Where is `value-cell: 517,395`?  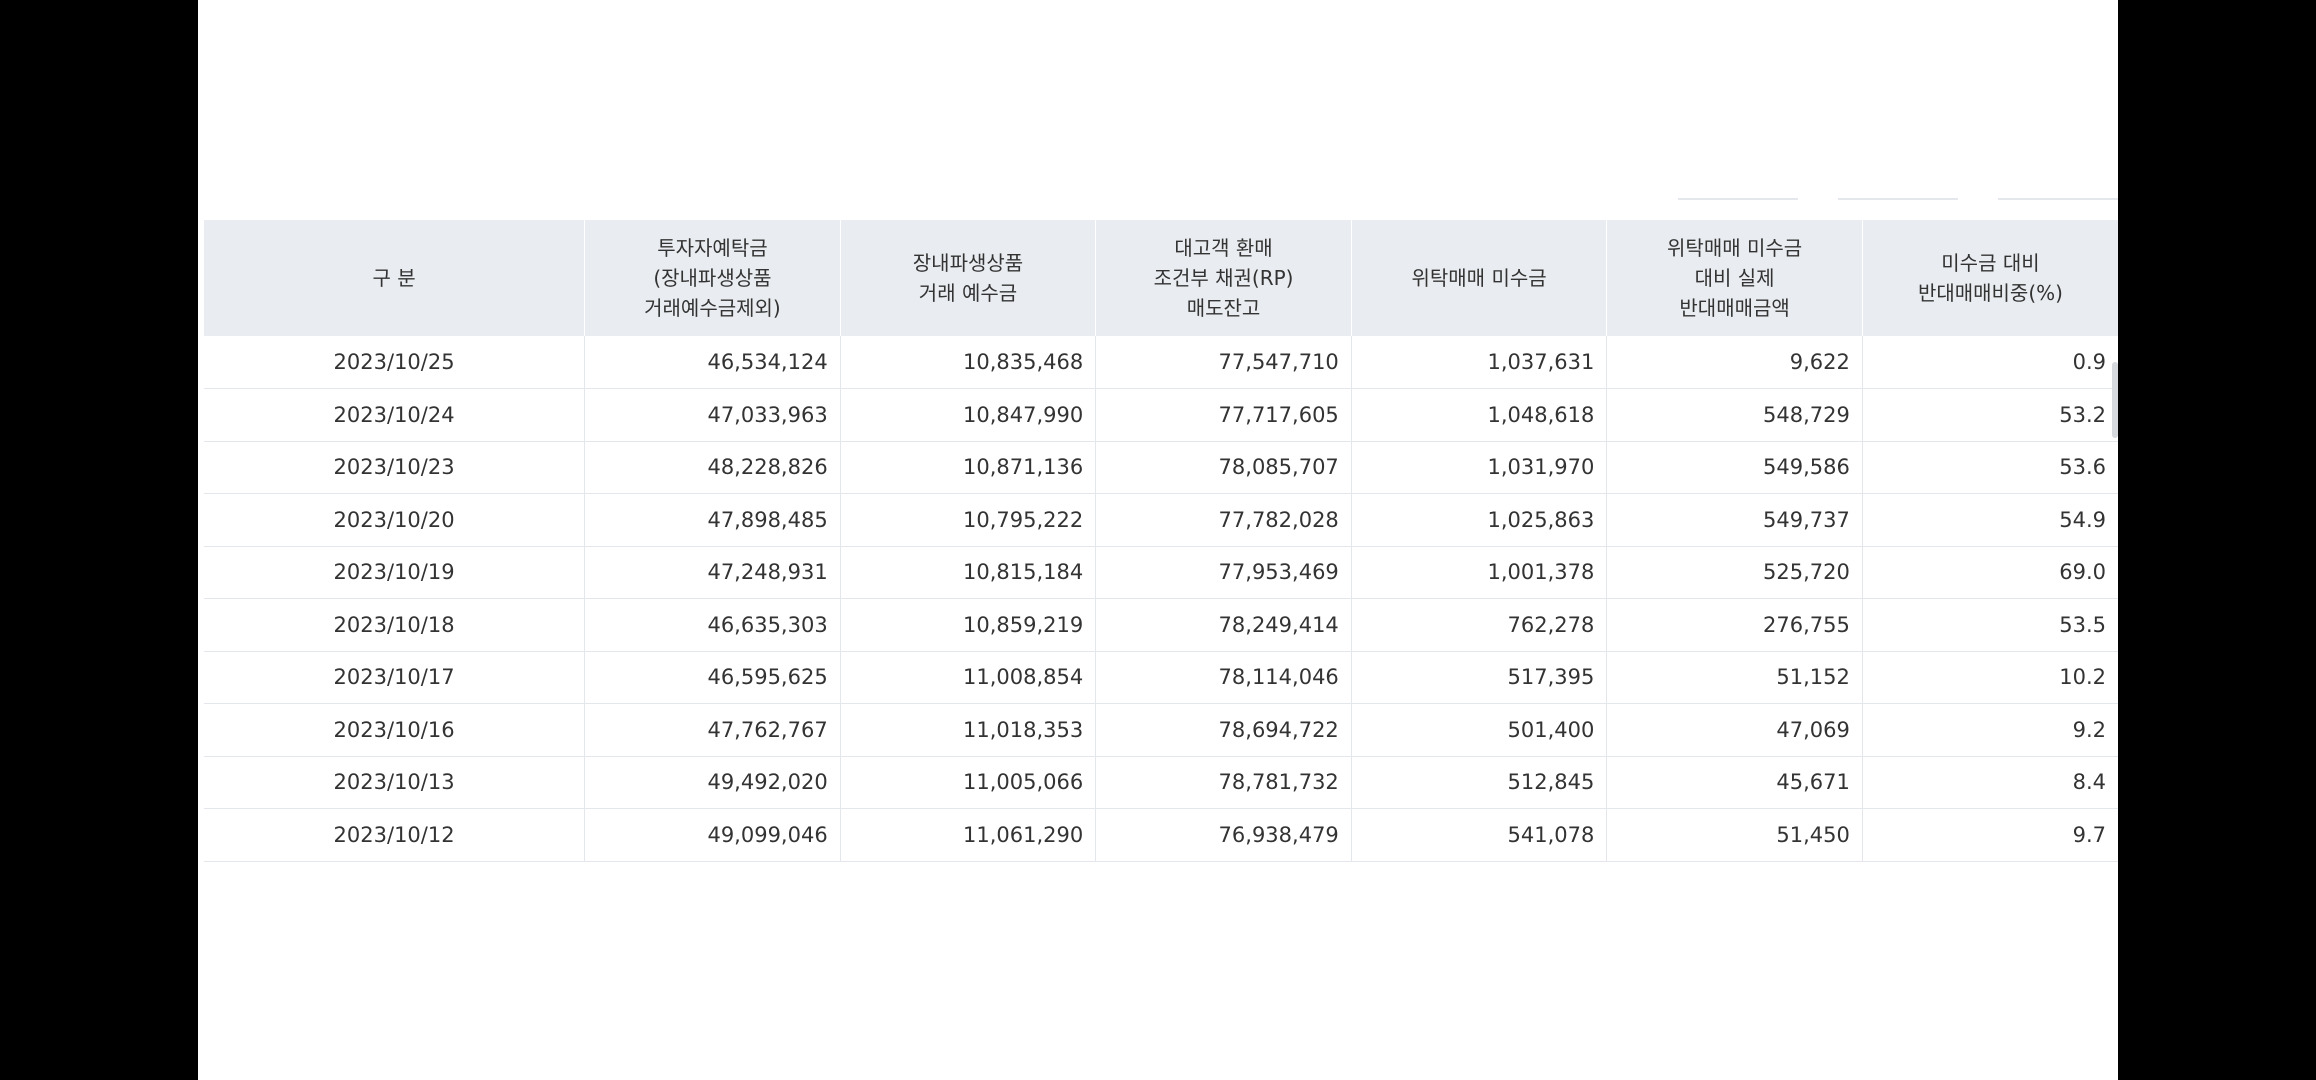 value-cell: 517,395 is located at coordinates (1478, 677).